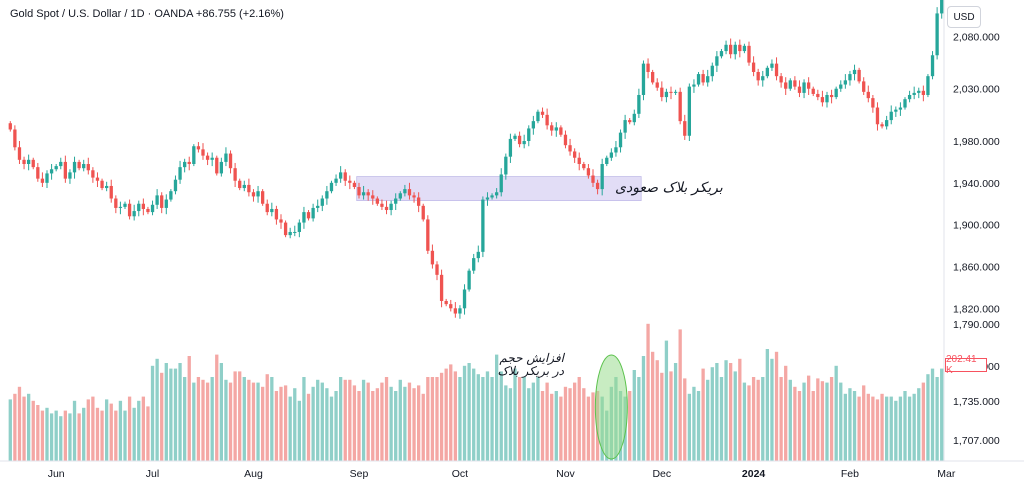 The width and height of the screenshot is (1024, 489). Describe the element at coordinates (754, 474) in the screenshot. I see `time-tick-label: 2024` at that location.